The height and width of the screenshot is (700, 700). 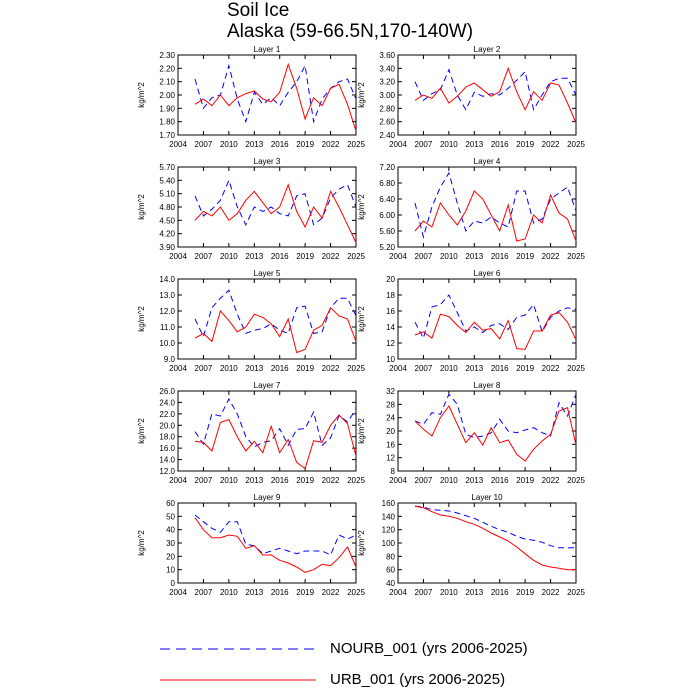 What do you see at coordinates (487, 49) in the screenshot?
I see `panel-title: Layer 2` at bounding box center [487, 49].